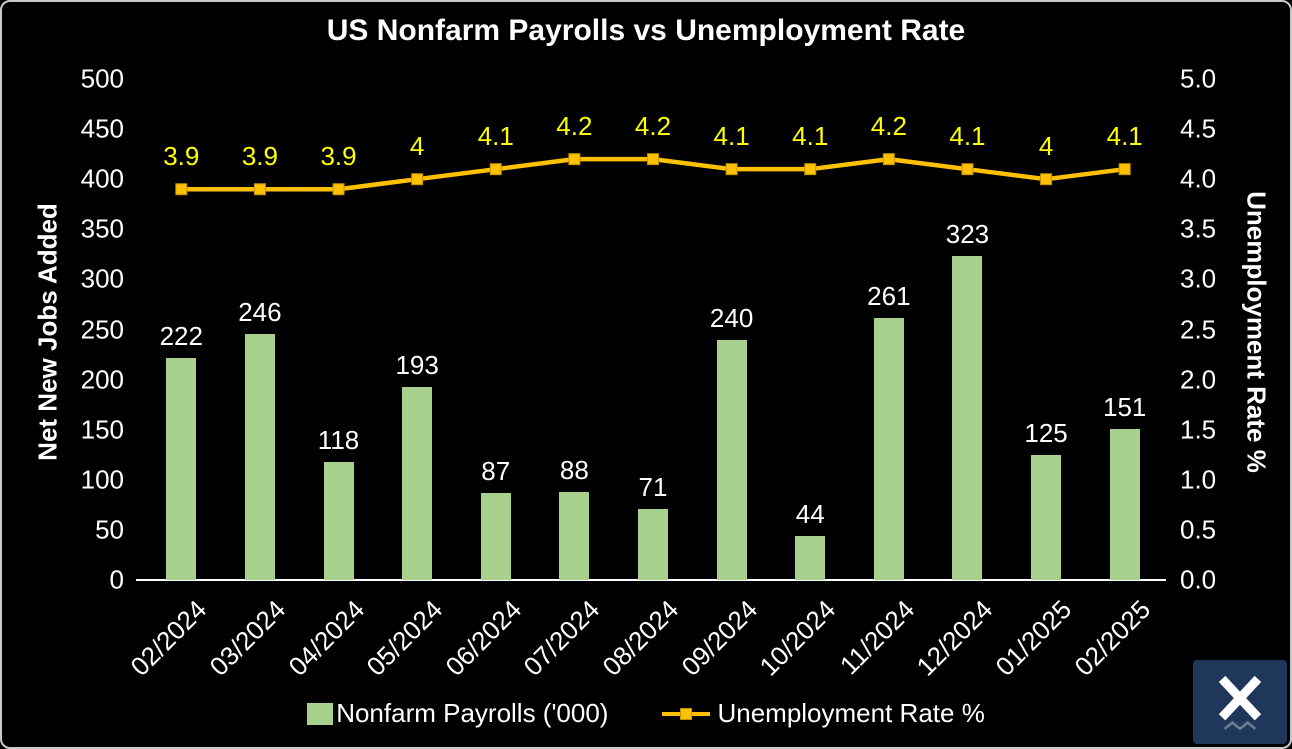  What do you see at coordinates (1112, 638) in the screenshot?
I see `x-axis-tick-label: 02/2025` at bounding box center [1112, 638].